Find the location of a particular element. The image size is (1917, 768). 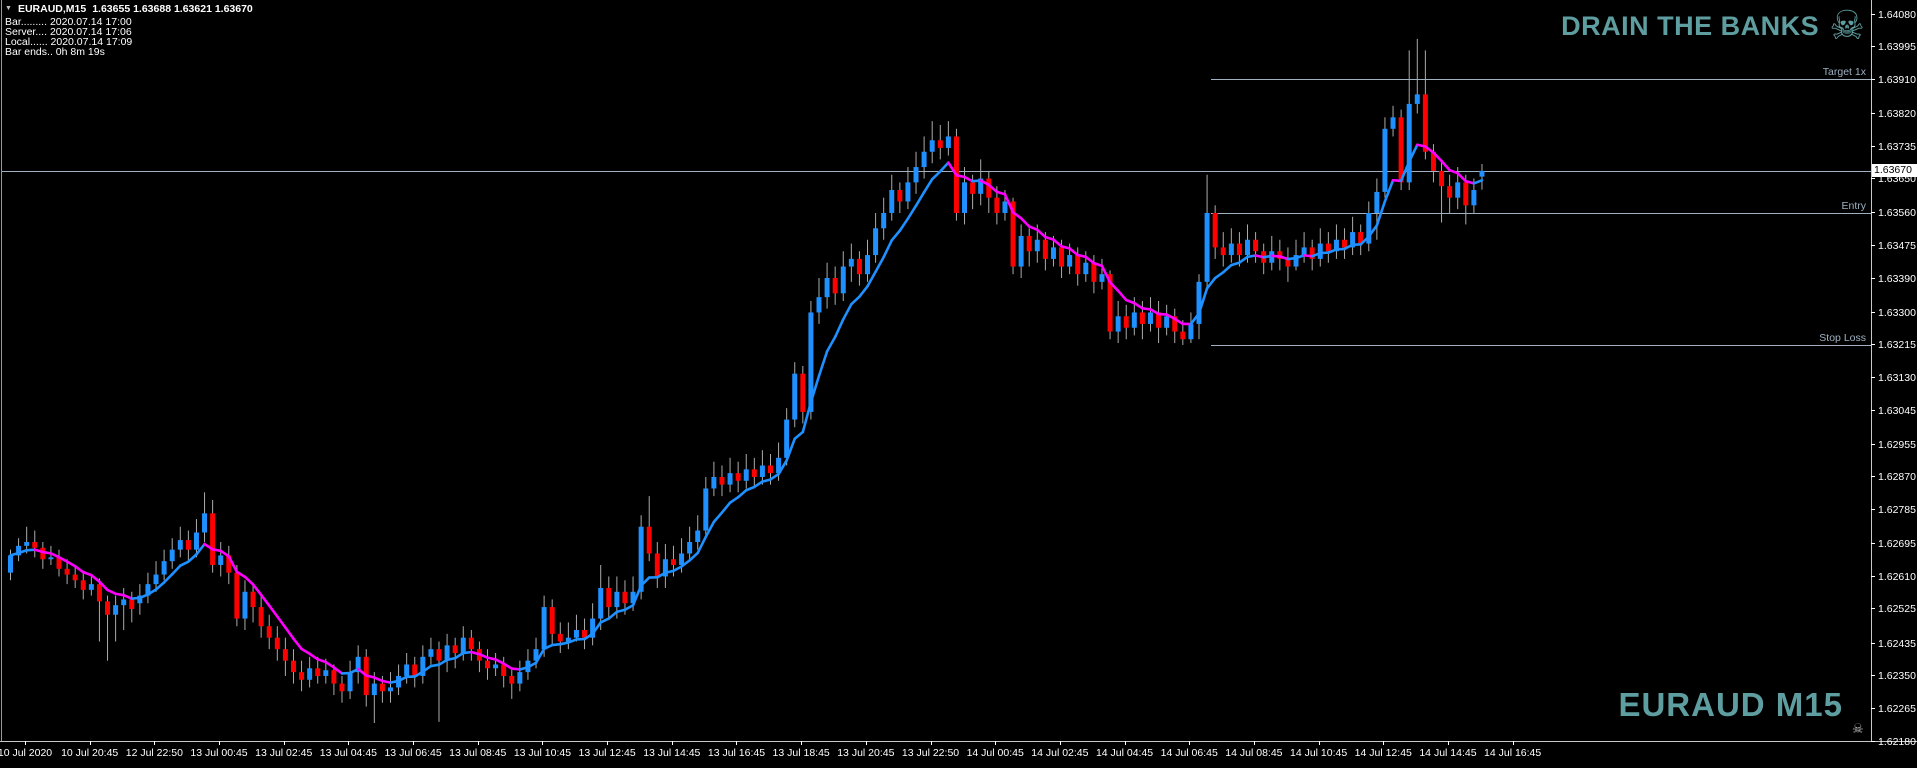

time-tick-label: 13 Jul 16:45 is located at coordinates (736, 753).